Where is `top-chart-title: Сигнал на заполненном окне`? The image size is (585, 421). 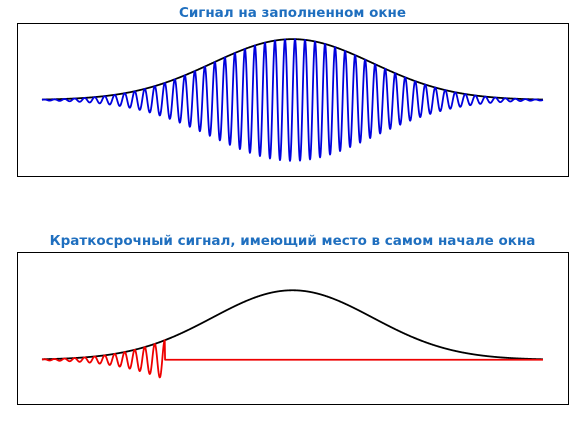 top-chart-title: Сигнал на заполненном окне is located at coordinates (292, 13).